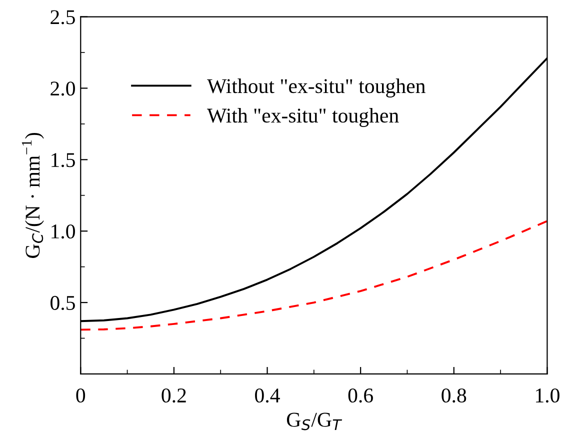  What do you see at coordinates (33, 195) in the screenshot?
I see `y-axis-title: G$_{C}$/(N · mm$^{−1}$)` at bounding box center [33, 195].